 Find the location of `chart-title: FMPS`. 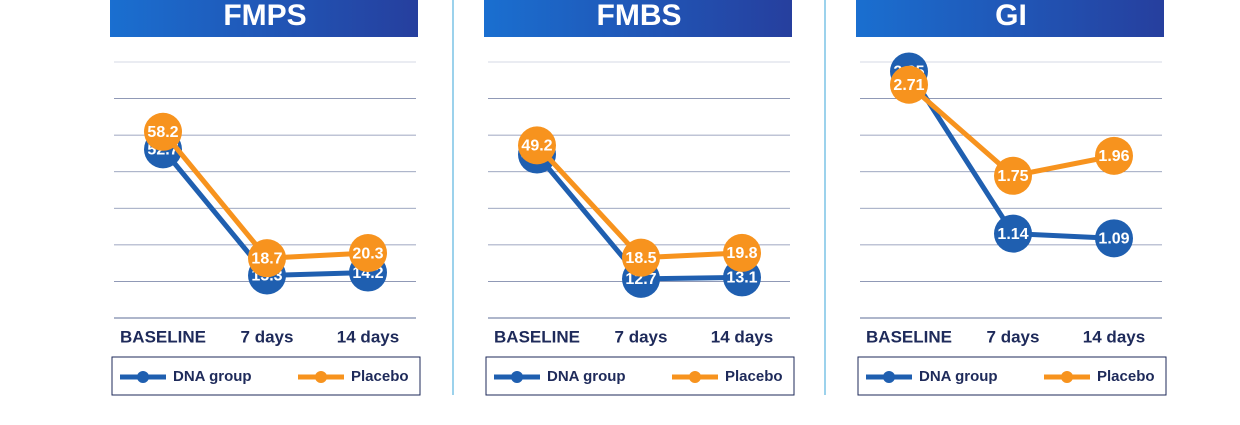

chart-title: FMPS is located at coordinates (264, 16).